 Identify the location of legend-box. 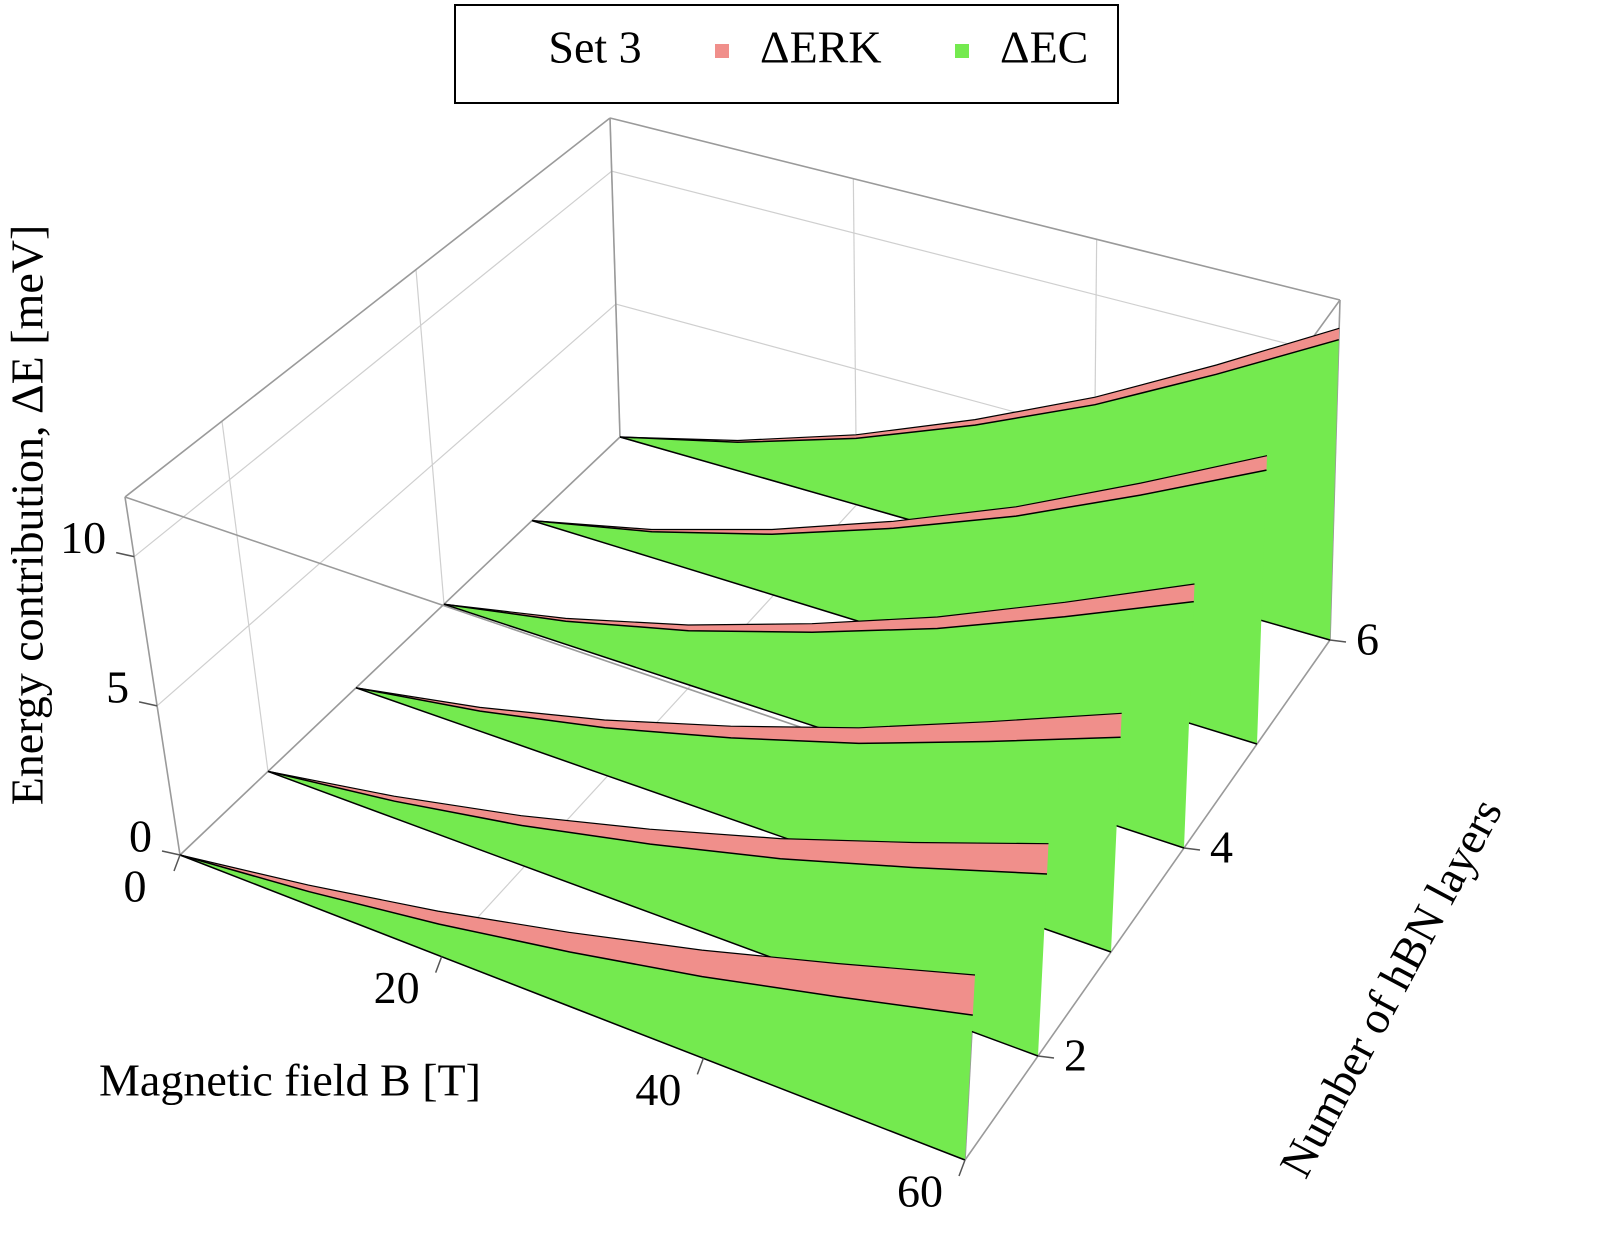
(786, 54).